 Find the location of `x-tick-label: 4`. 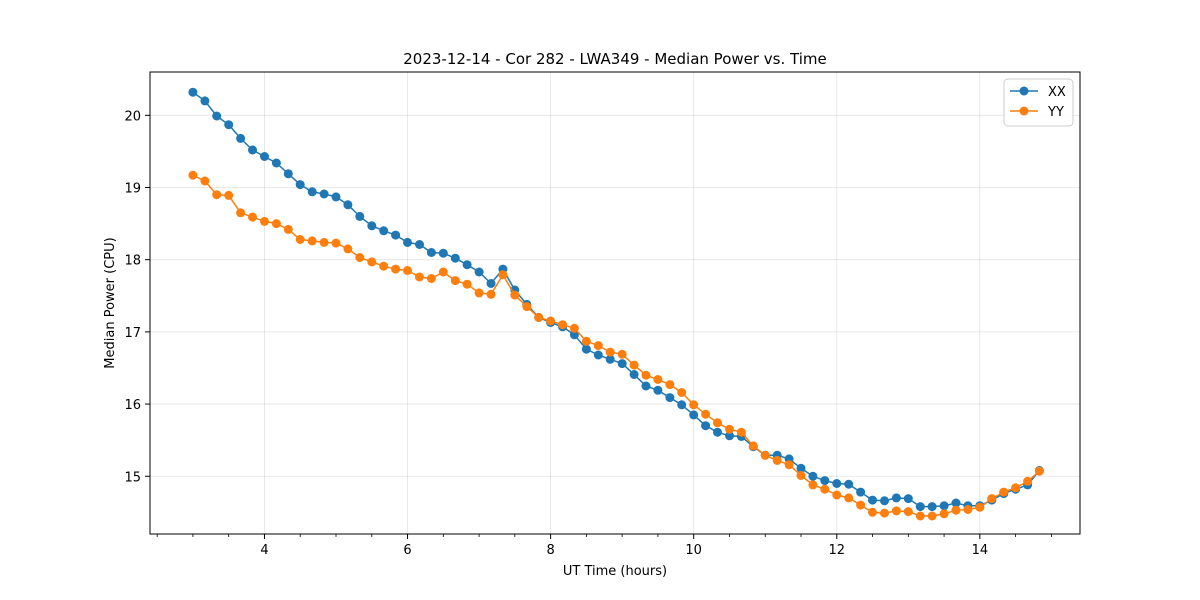

x-tick-label: 4 is located at coordinates (264, 550).